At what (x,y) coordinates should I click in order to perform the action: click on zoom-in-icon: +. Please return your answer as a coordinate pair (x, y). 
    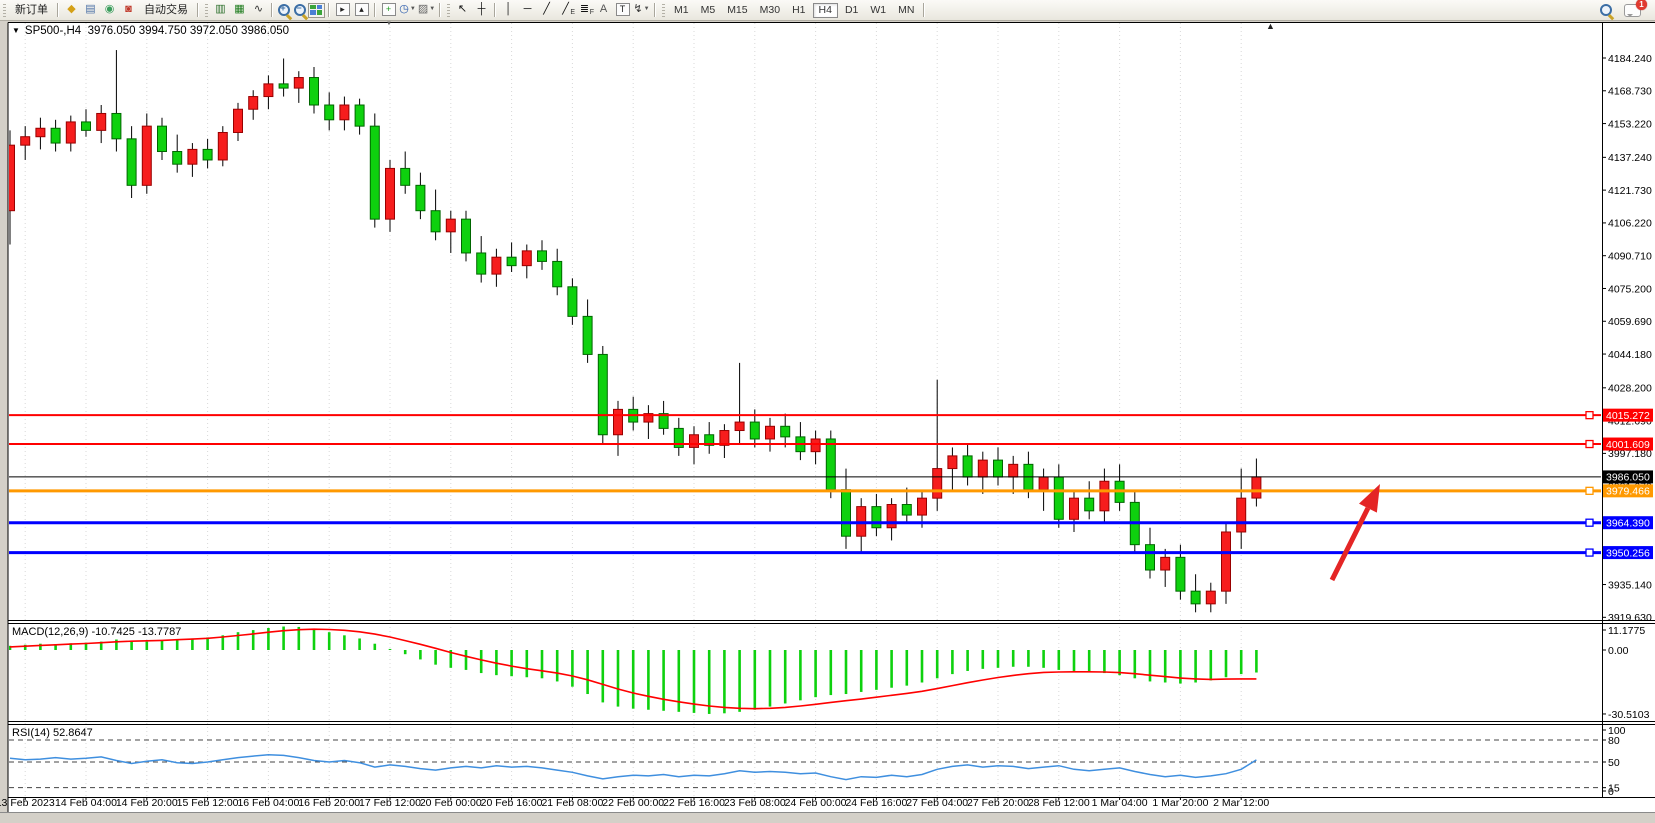
    Looking at the image, I should click on (284, 10).